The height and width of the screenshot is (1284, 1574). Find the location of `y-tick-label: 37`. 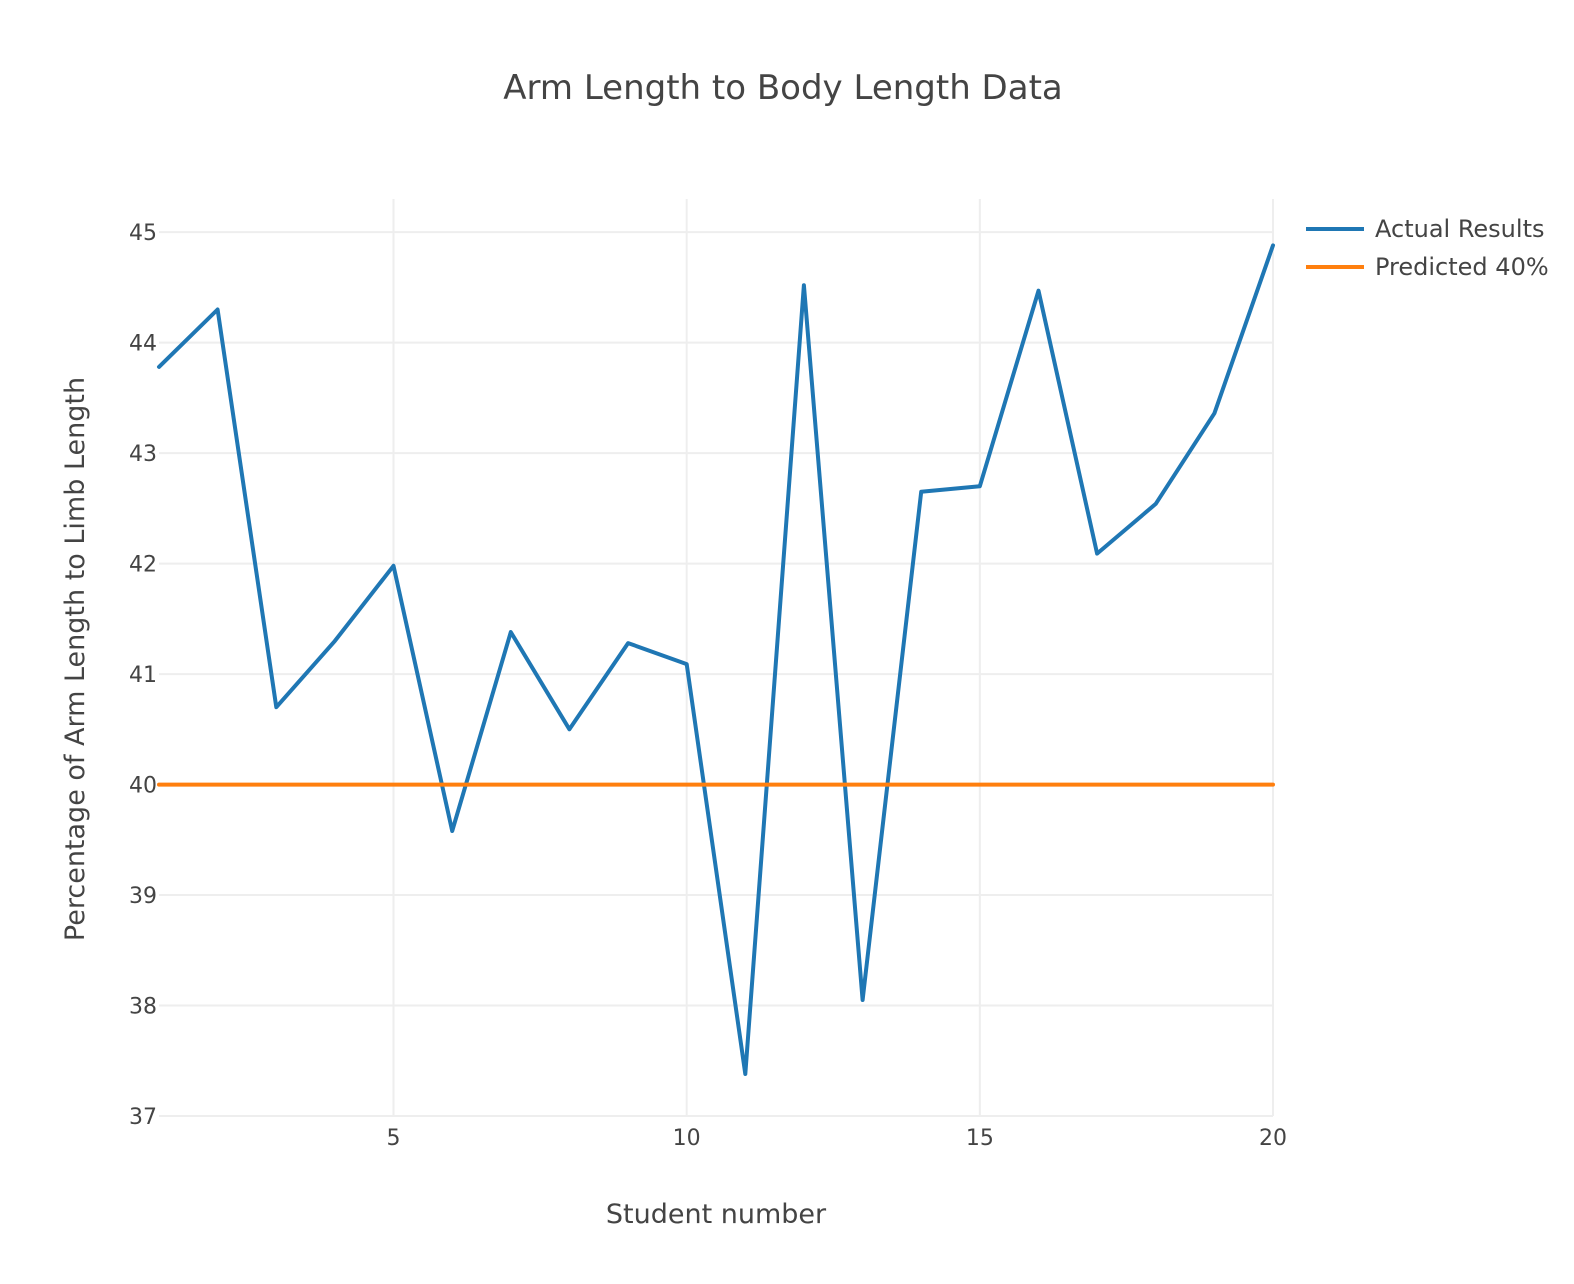

y-tick-label: 37 is located at coordinates (143, 1117).